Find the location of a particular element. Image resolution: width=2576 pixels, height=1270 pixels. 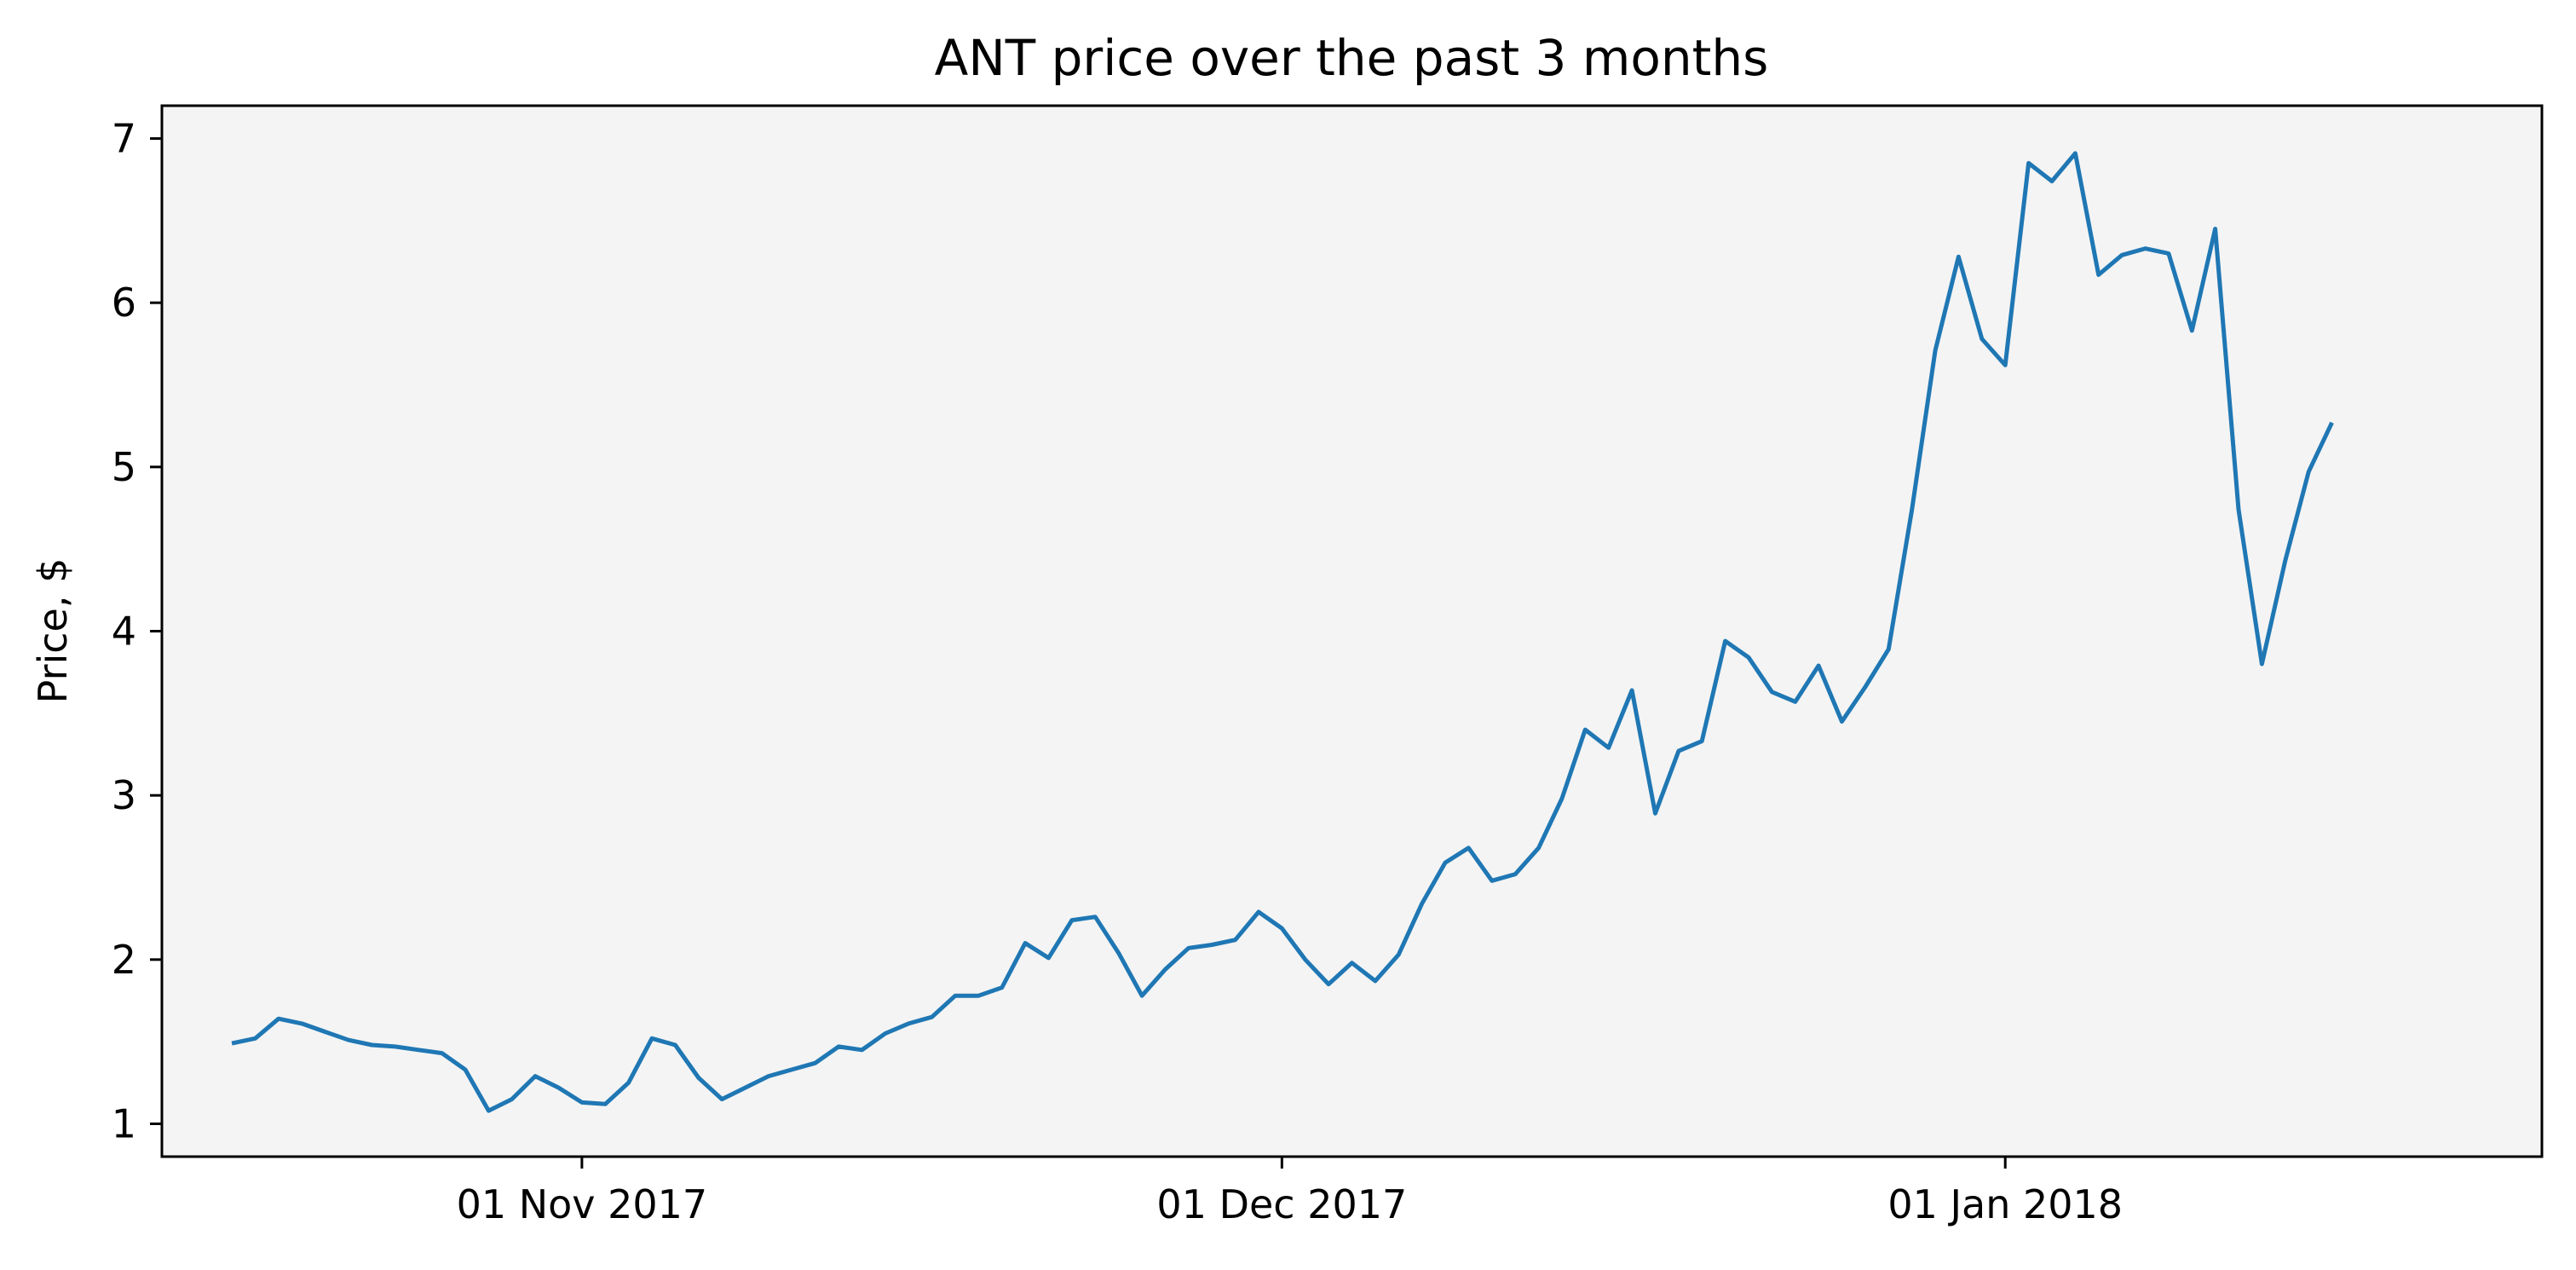

y-tick-label: 3 is located at coordinates (124, 795).